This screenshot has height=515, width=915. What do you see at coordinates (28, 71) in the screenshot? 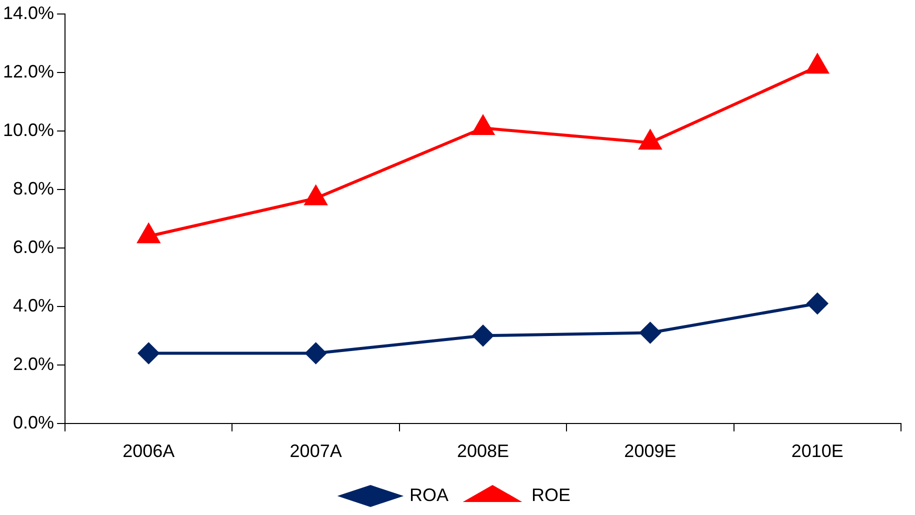
I see `y-tick-label: 12.0%` at bounding box center [28, 71].